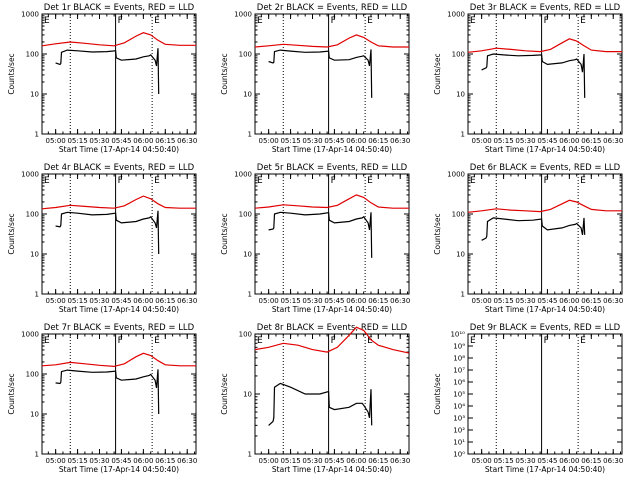  What do you see at coordinates (119, 328) in the screenshot?
I see `panel-title: Det 7r BLACK = Events, RED = LLD` at bounding box center [119, 328].